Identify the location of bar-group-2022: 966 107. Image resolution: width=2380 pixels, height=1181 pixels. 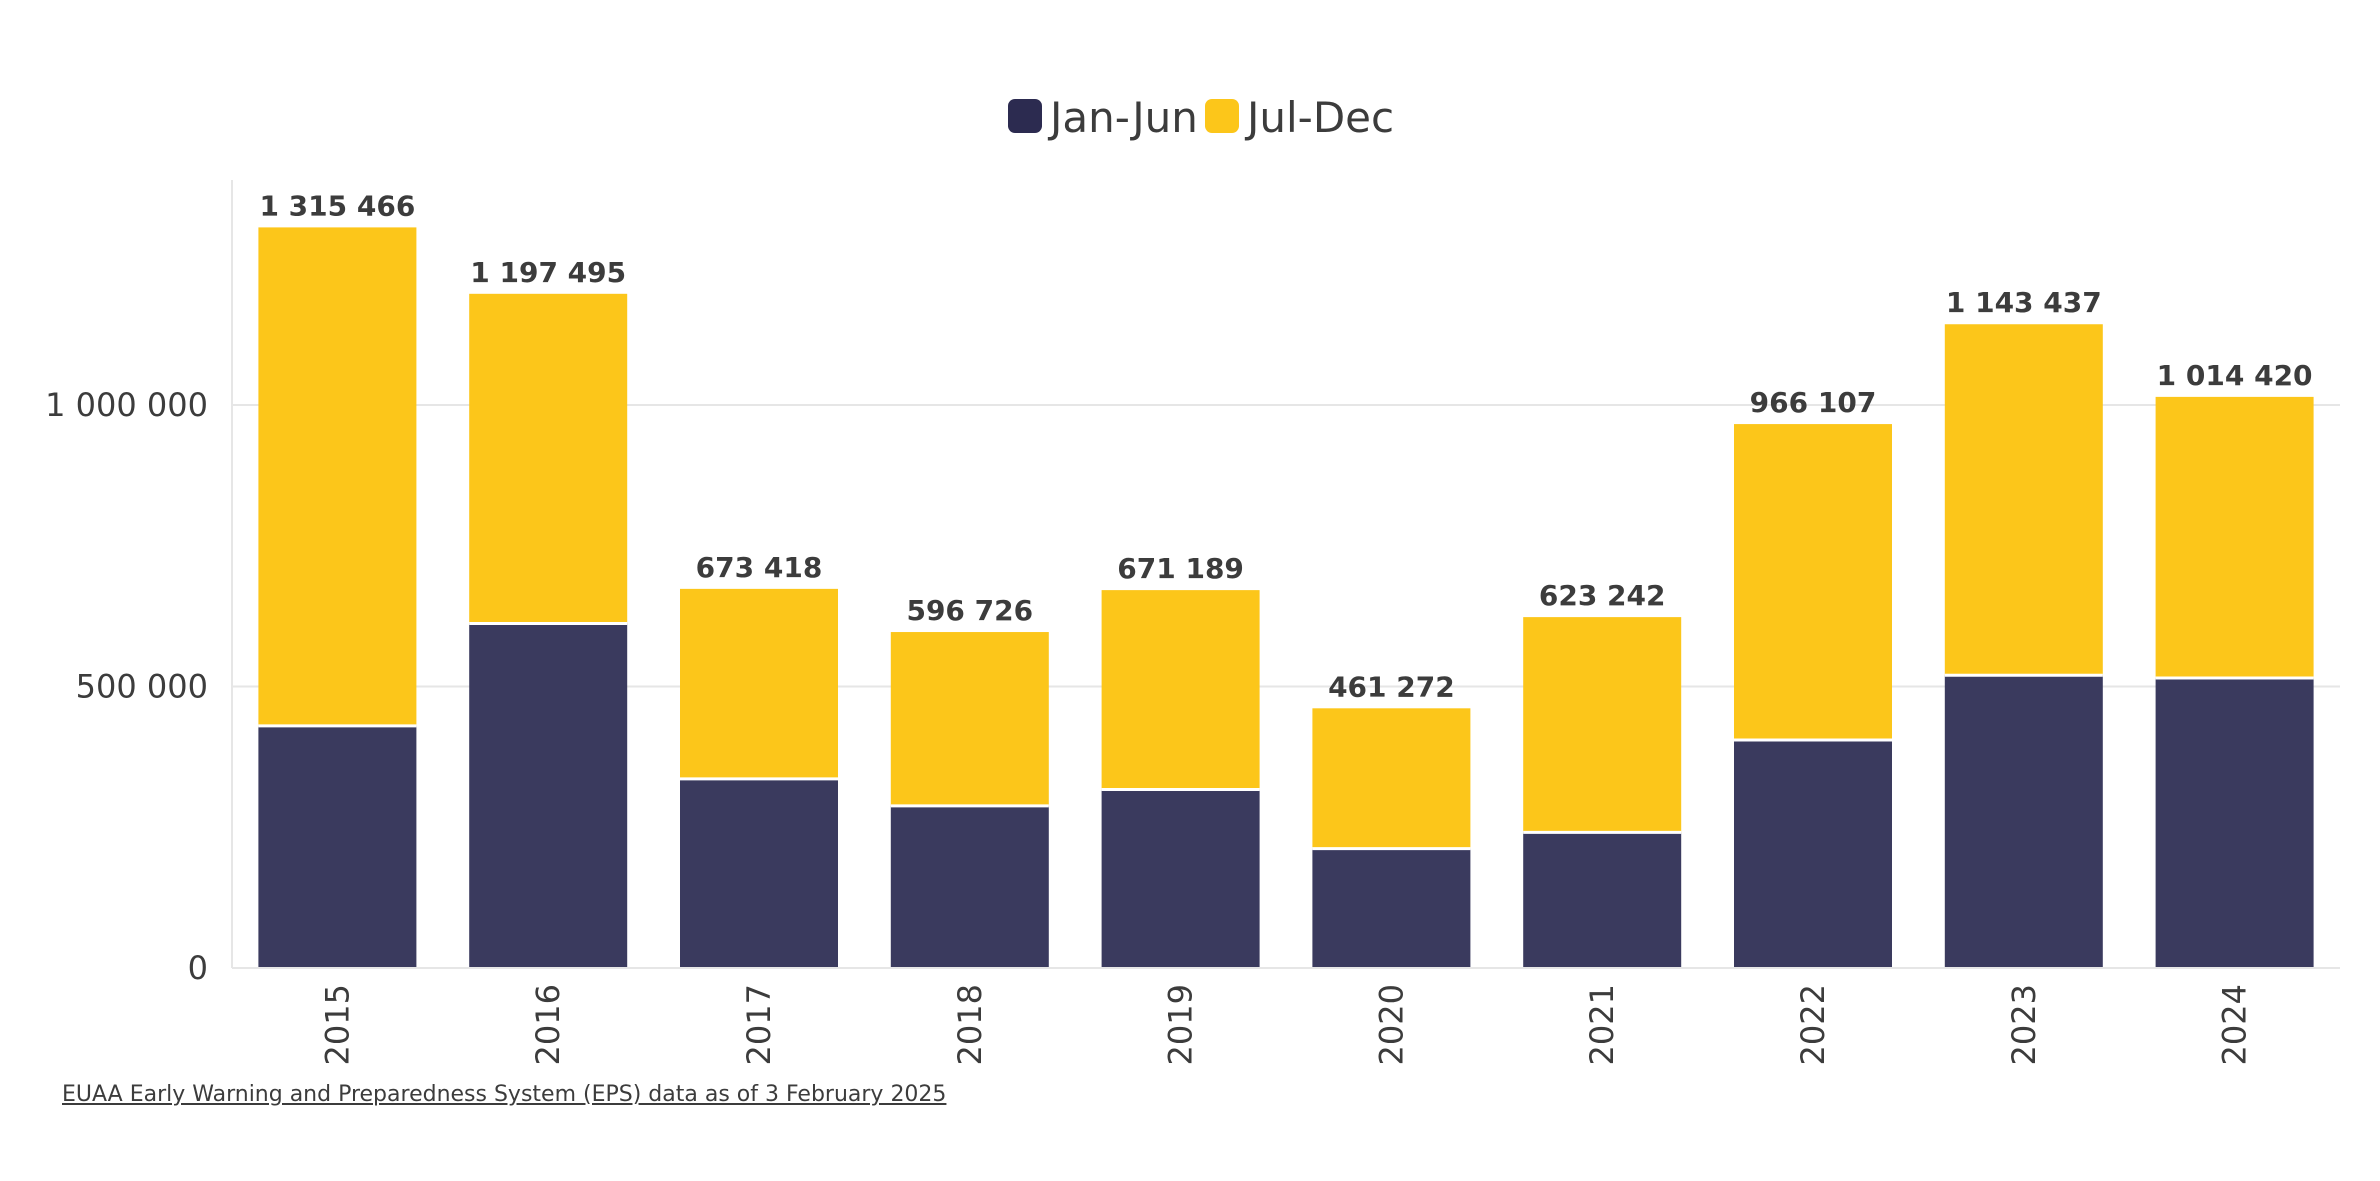
(1813, 677).